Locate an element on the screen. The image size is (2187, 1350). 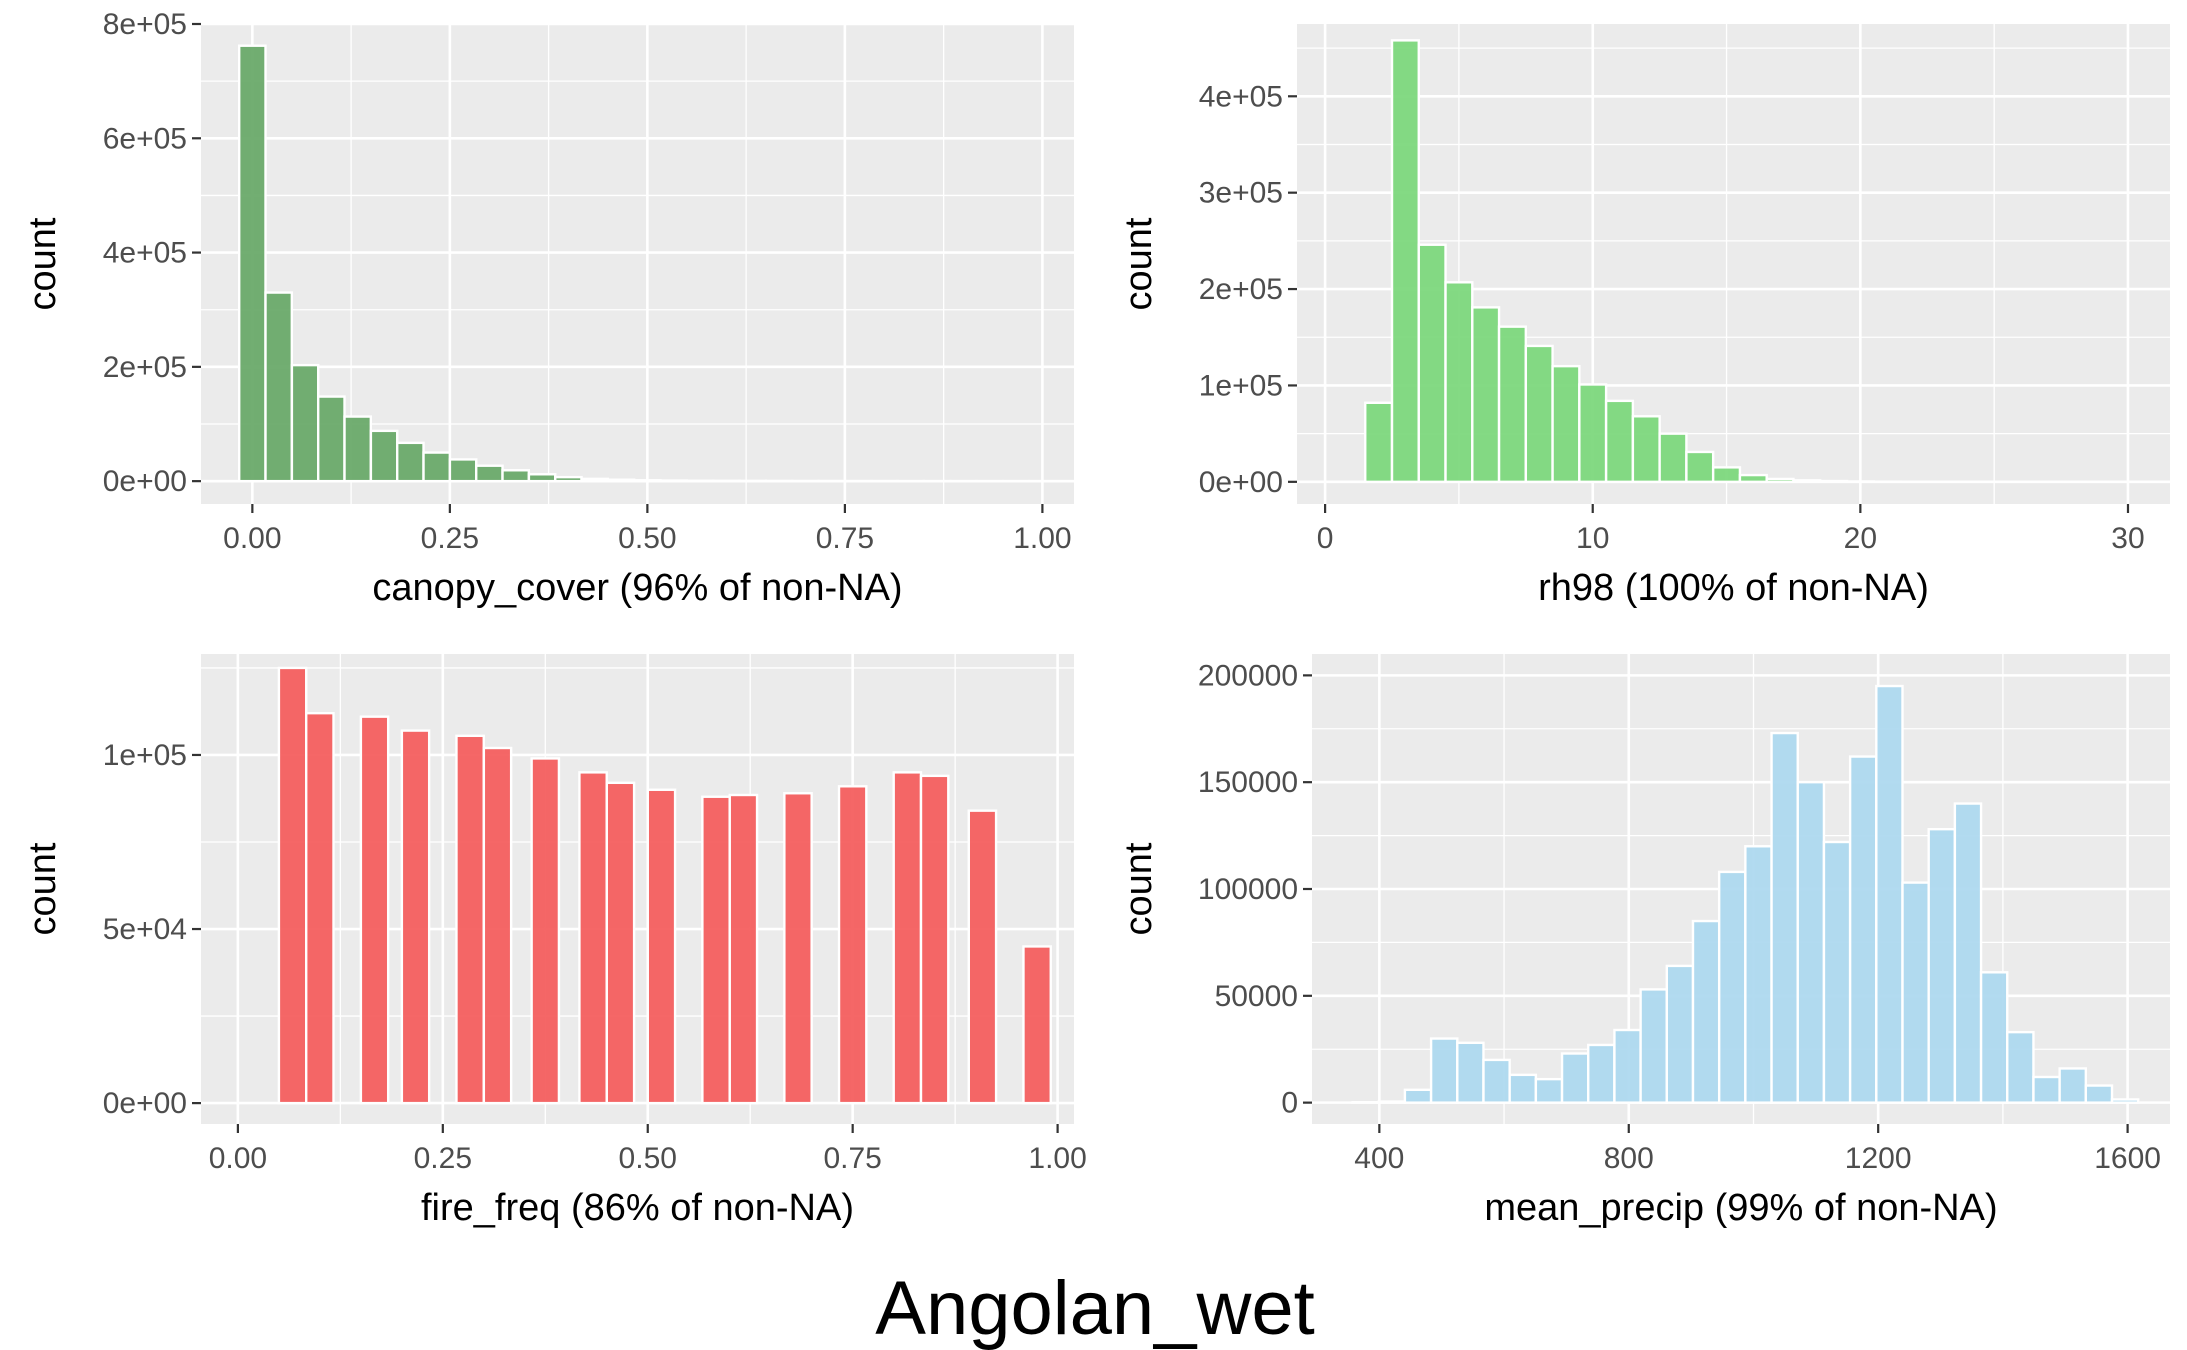
x-tick-label: 800 is located at coordinates (1629, 1158).